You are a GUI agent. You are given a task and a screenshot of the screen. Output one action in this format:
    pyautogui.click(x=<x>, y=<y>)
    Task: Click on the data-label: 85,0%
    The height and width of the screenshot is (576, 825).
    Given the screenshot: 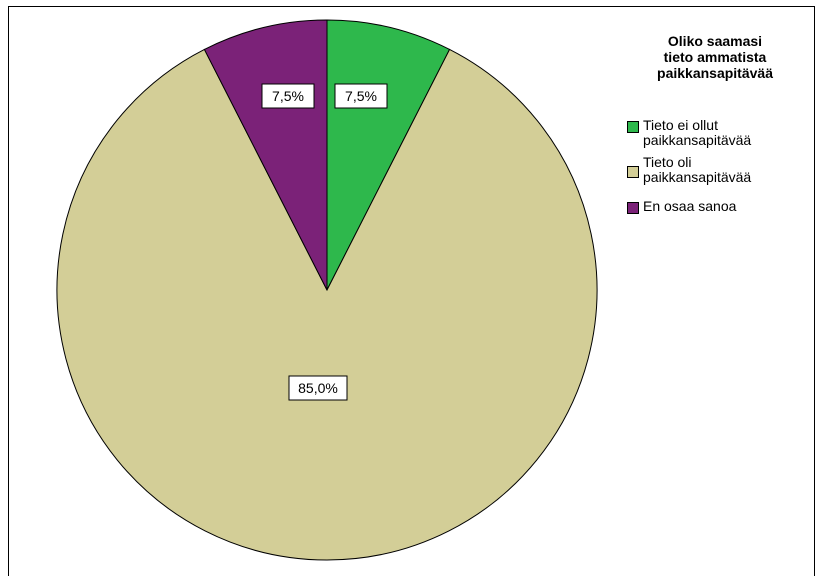 What is the action you would take?
    pyautogui.click(x=318, y=388)
    